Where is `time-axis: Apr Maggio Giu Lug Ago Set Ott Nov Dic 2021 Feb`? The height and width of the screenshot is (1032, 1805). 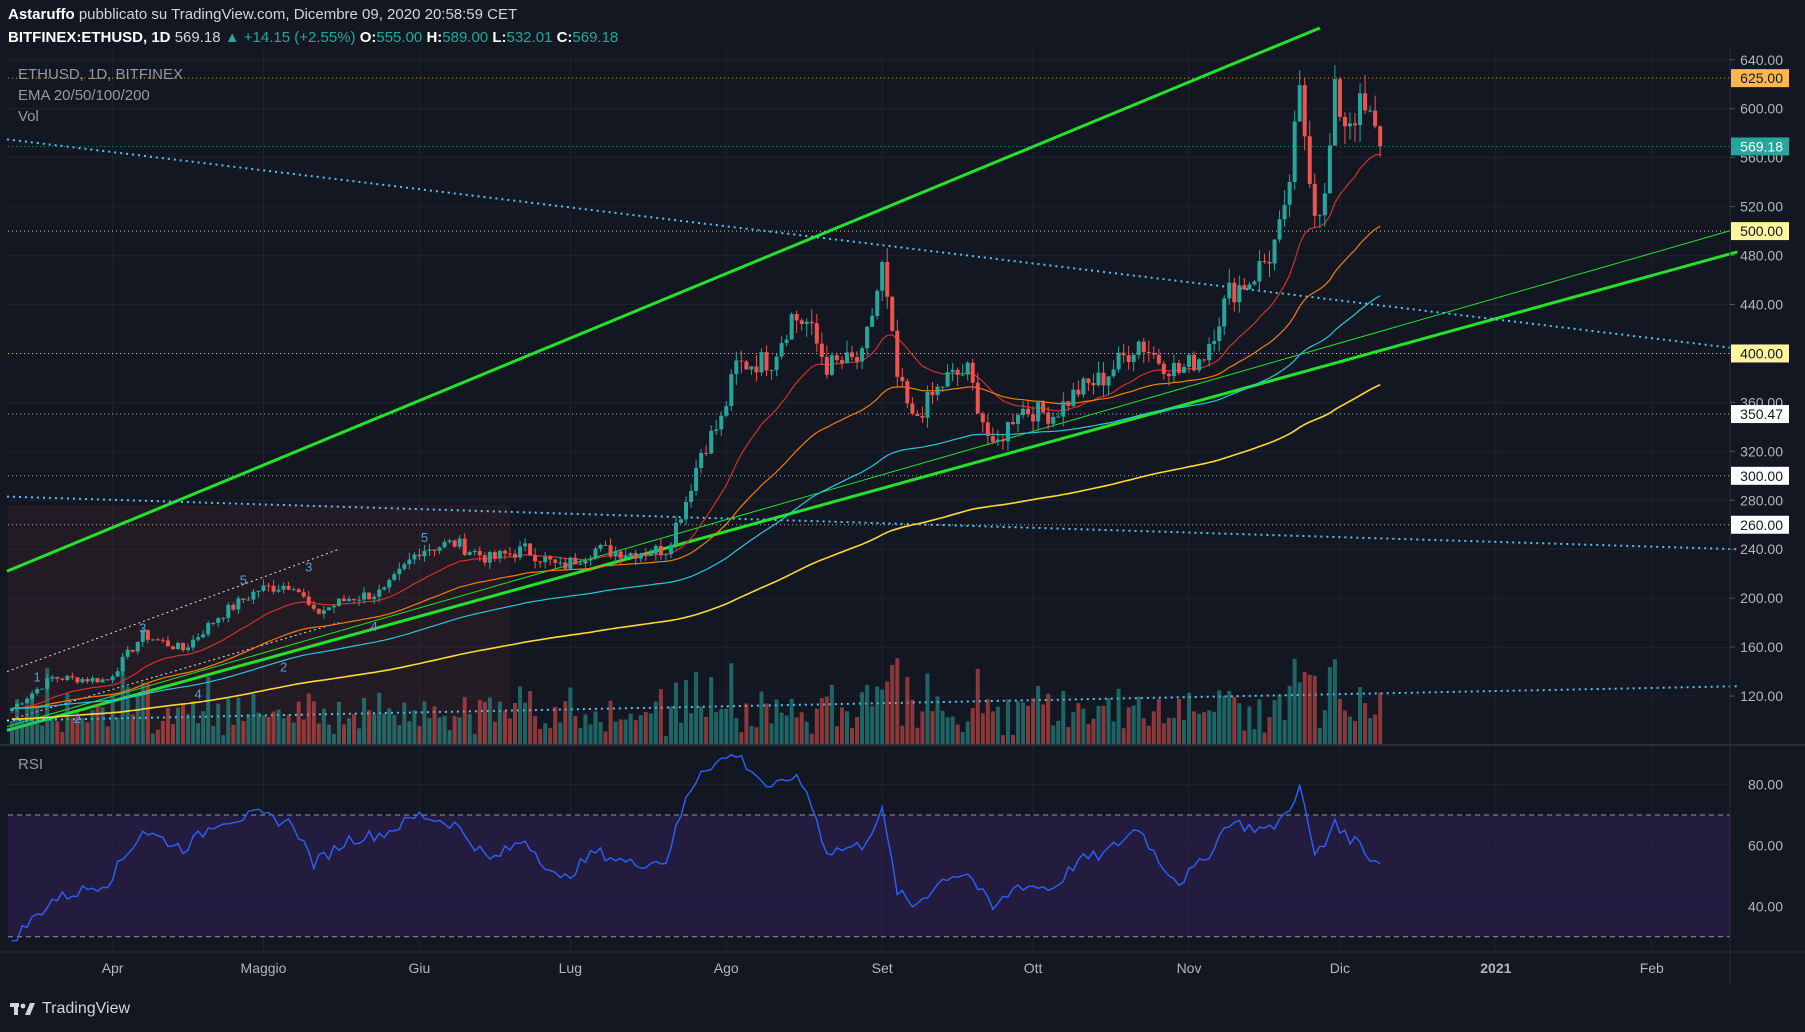
time-axis: Apr Maggio Giu Lug Ago Set Ott Nov Dic 2021 Feb is located at coordinates (883, 968).